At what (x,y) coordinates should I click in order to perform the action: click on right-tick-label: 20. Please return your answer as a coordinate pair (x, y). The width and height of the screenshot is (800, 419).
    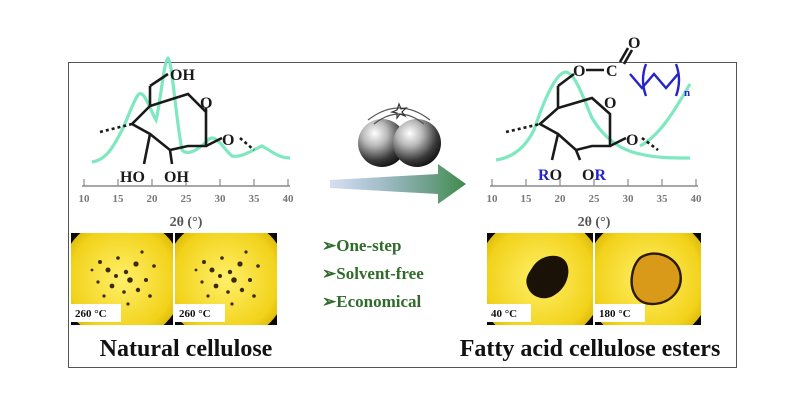
    Looking at the image, I should click on (561, 199).